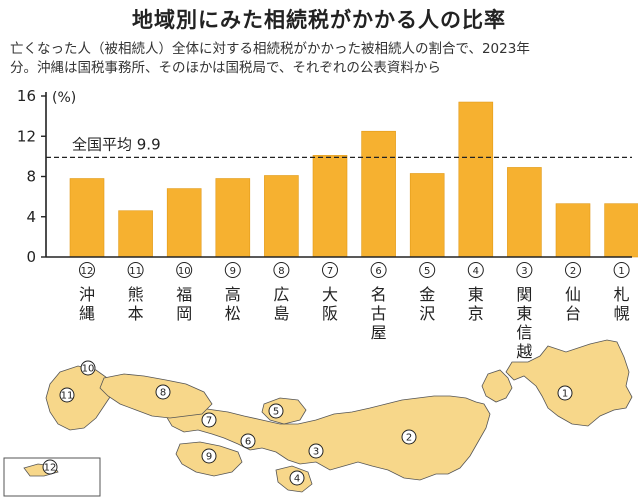  Describe the element at coordinates (281, 216) in the screenshot. I see `bar-広島` at that location.